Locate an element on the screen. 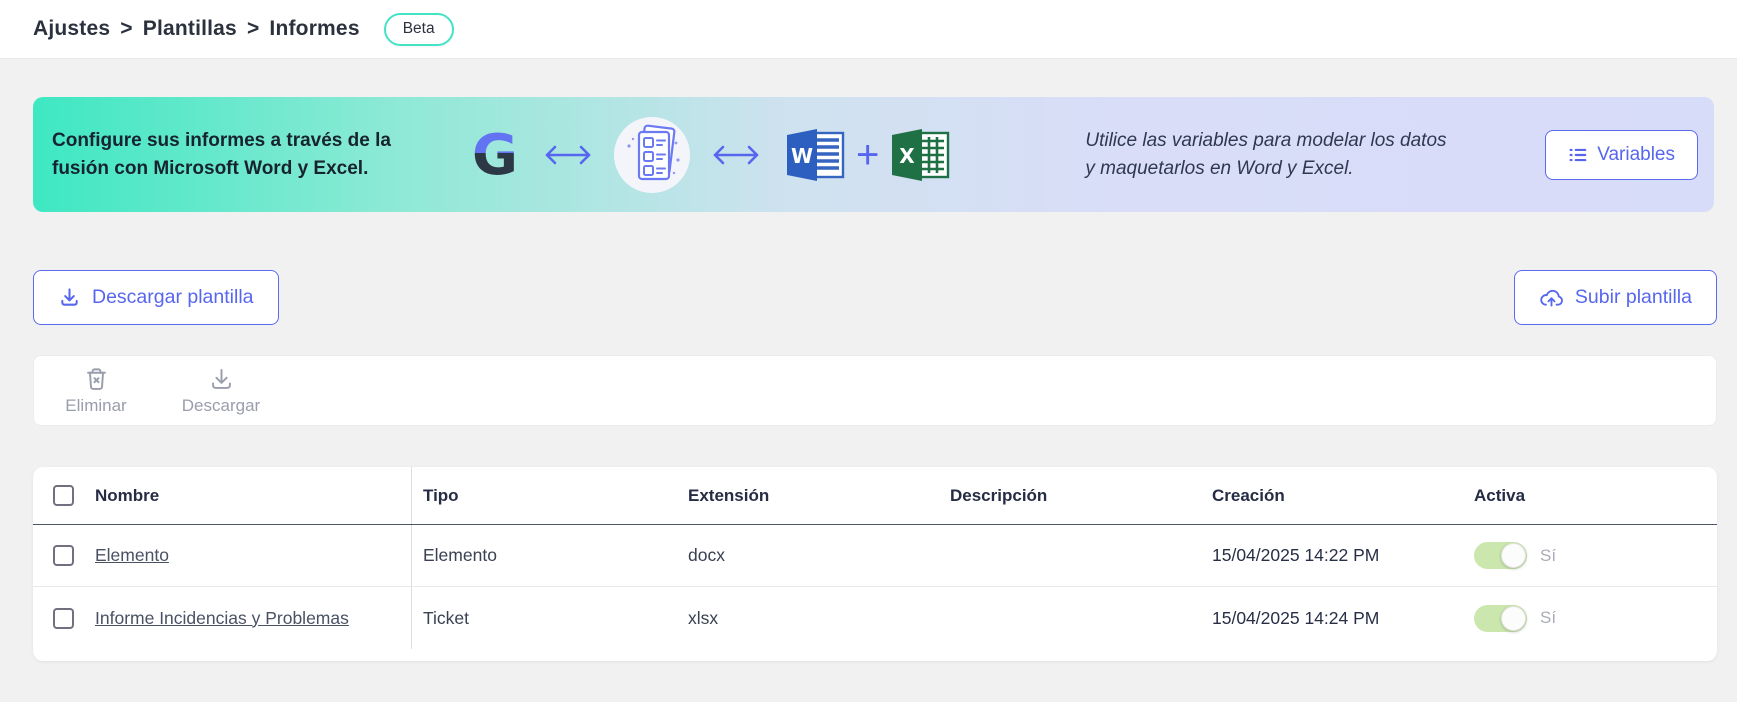 This screenshot has height=702, width=1737. beta-badge: Beta is located at coordinates (418, 29).